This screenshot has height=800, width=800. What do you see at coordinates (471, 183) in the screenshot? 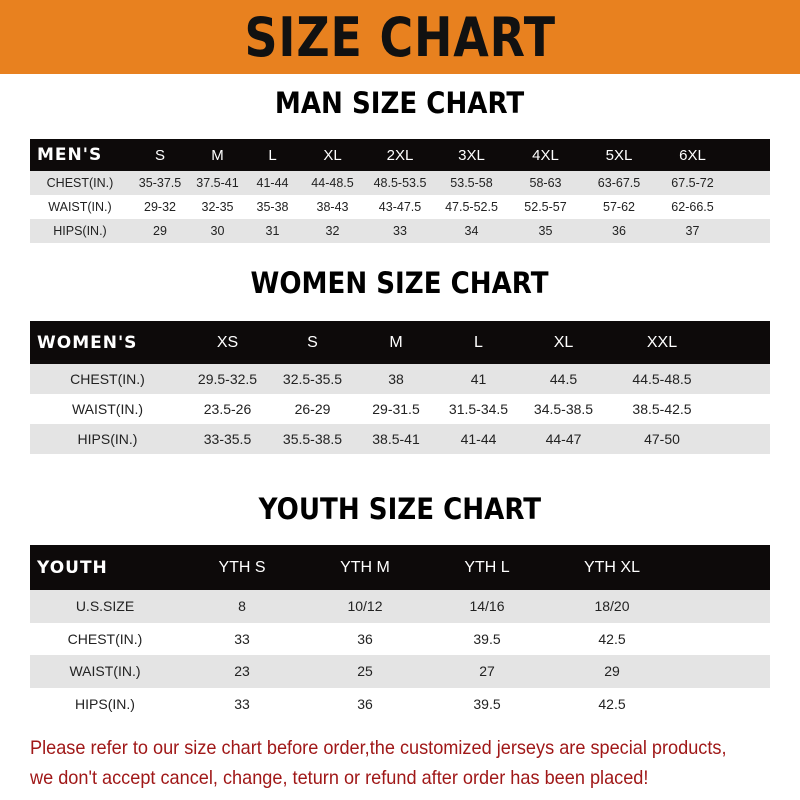
I see `measurement-cell: 53.5-58` at bounding box center [471, 183].